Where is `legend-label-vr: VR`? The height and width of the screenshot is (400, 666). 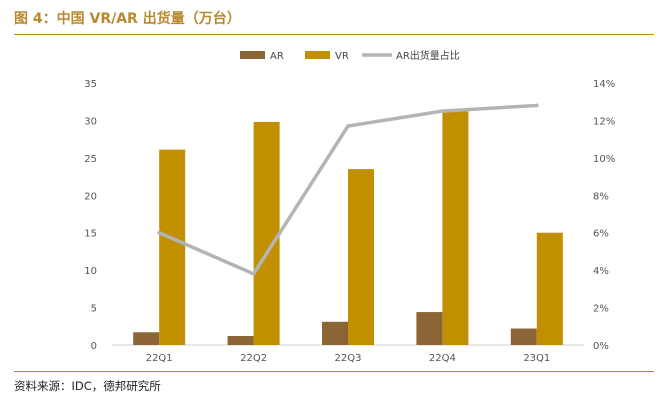
legend-label-vr: VR is located at coordinates (342, 56).